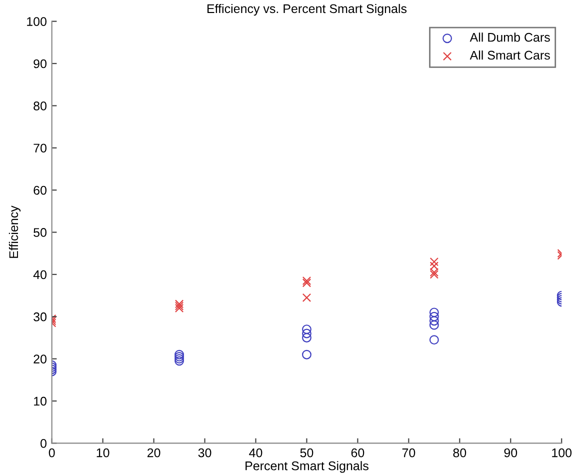 This screenshot has width=576, height=474. What do you see at coordinates (562, 453) in the screenshot?
I see `x-tick-label: 100` at bounding box center [562, 453].